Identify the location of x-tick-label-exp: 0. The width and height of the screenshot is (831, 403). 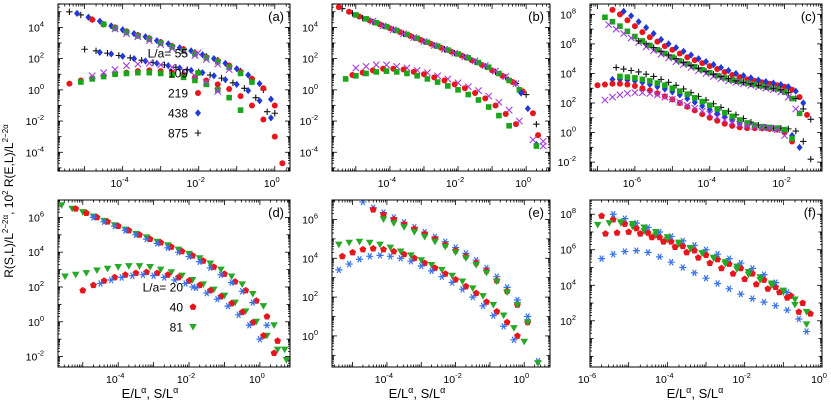
(529, 179).